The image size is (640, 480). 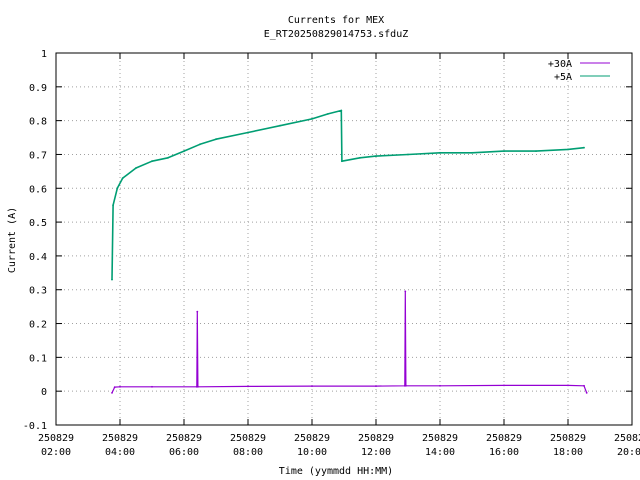 I want to click on x-tick-label-time: 20:00, so click(x=628, y=452).